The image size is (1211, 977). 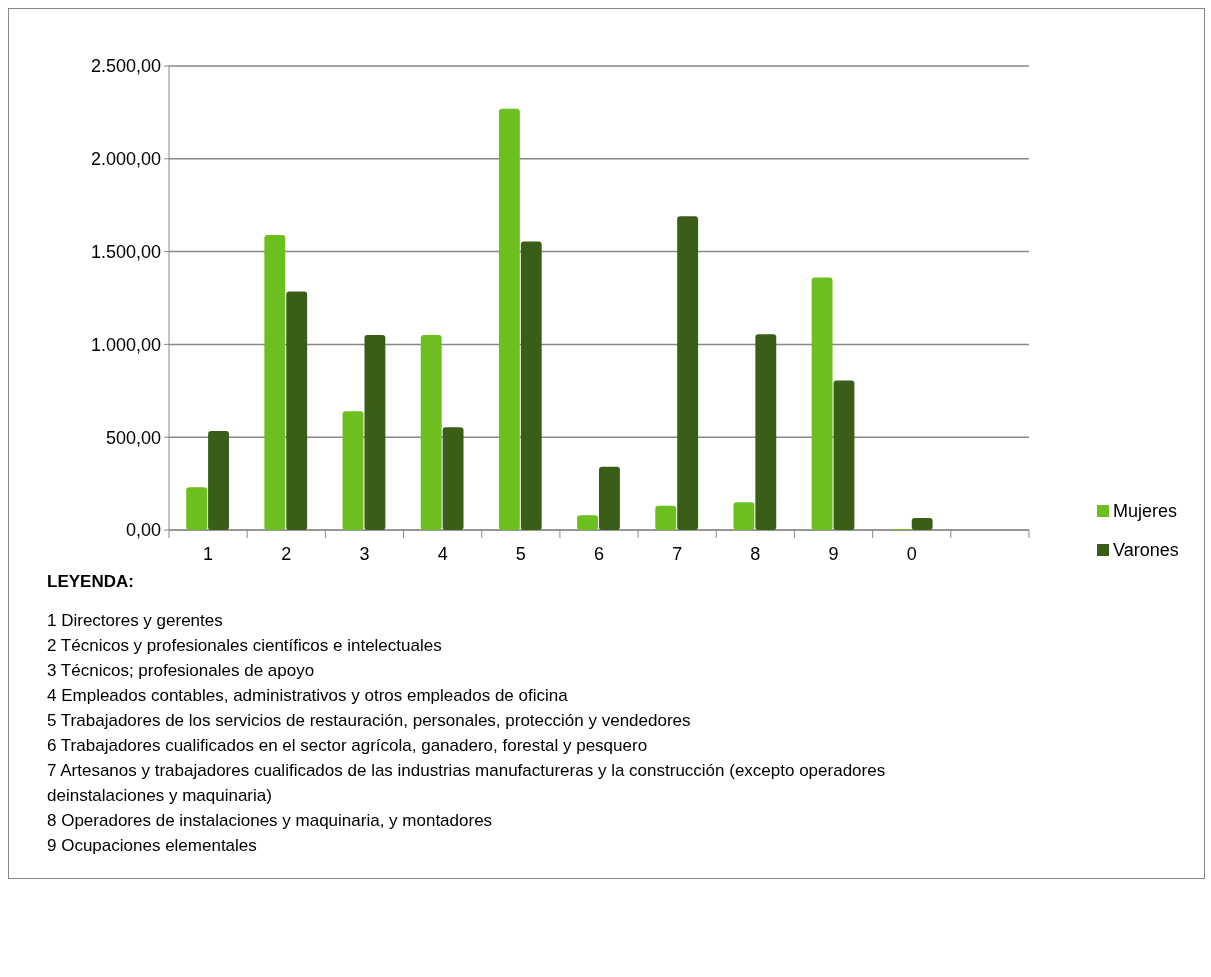 What do you see at coordinates (467, 783) in the screenshot?
I see `text: 7 Artesanos y trabajadores cualificados de las industrias manufactureras y la construcción (excepto operadores deinstalaciones y maquinaria)` at bounding box center [467, 783].